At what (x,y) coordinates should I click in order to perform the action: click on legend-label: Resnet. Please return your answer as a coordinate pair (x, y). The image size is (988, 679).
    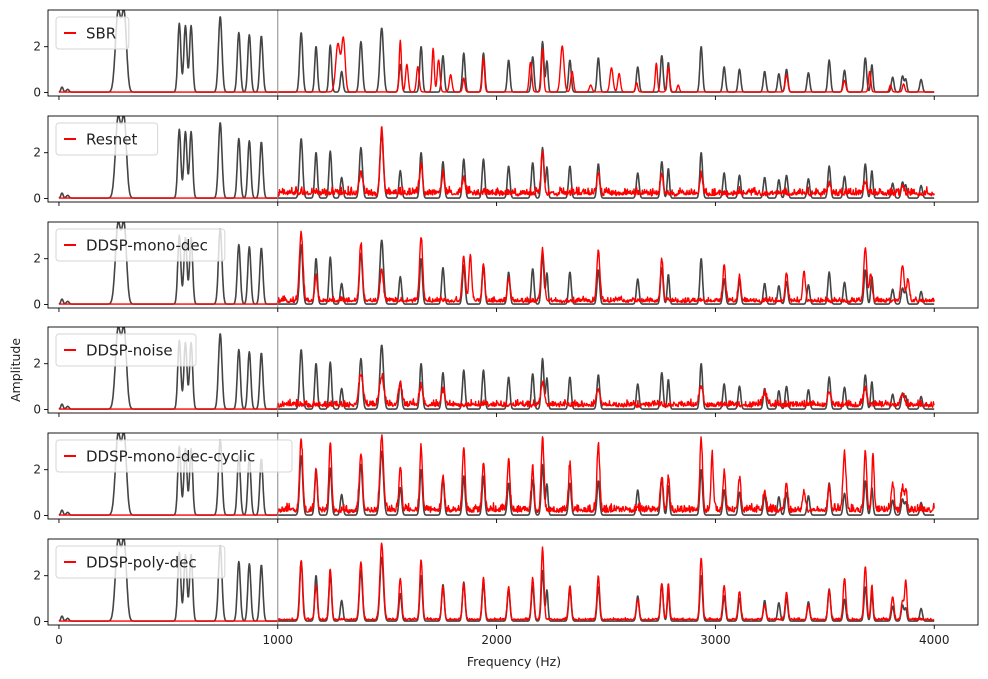
    Looking at the image, I should click on (112, 140).